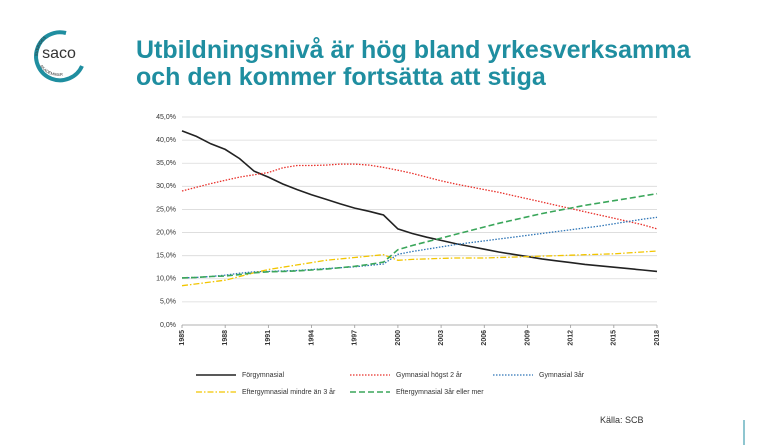 This screenshot has width=784, height=445. Describe the element at coordinates (311, 338) in the screenshot. I see `x-tick-label: 1994` at that location.